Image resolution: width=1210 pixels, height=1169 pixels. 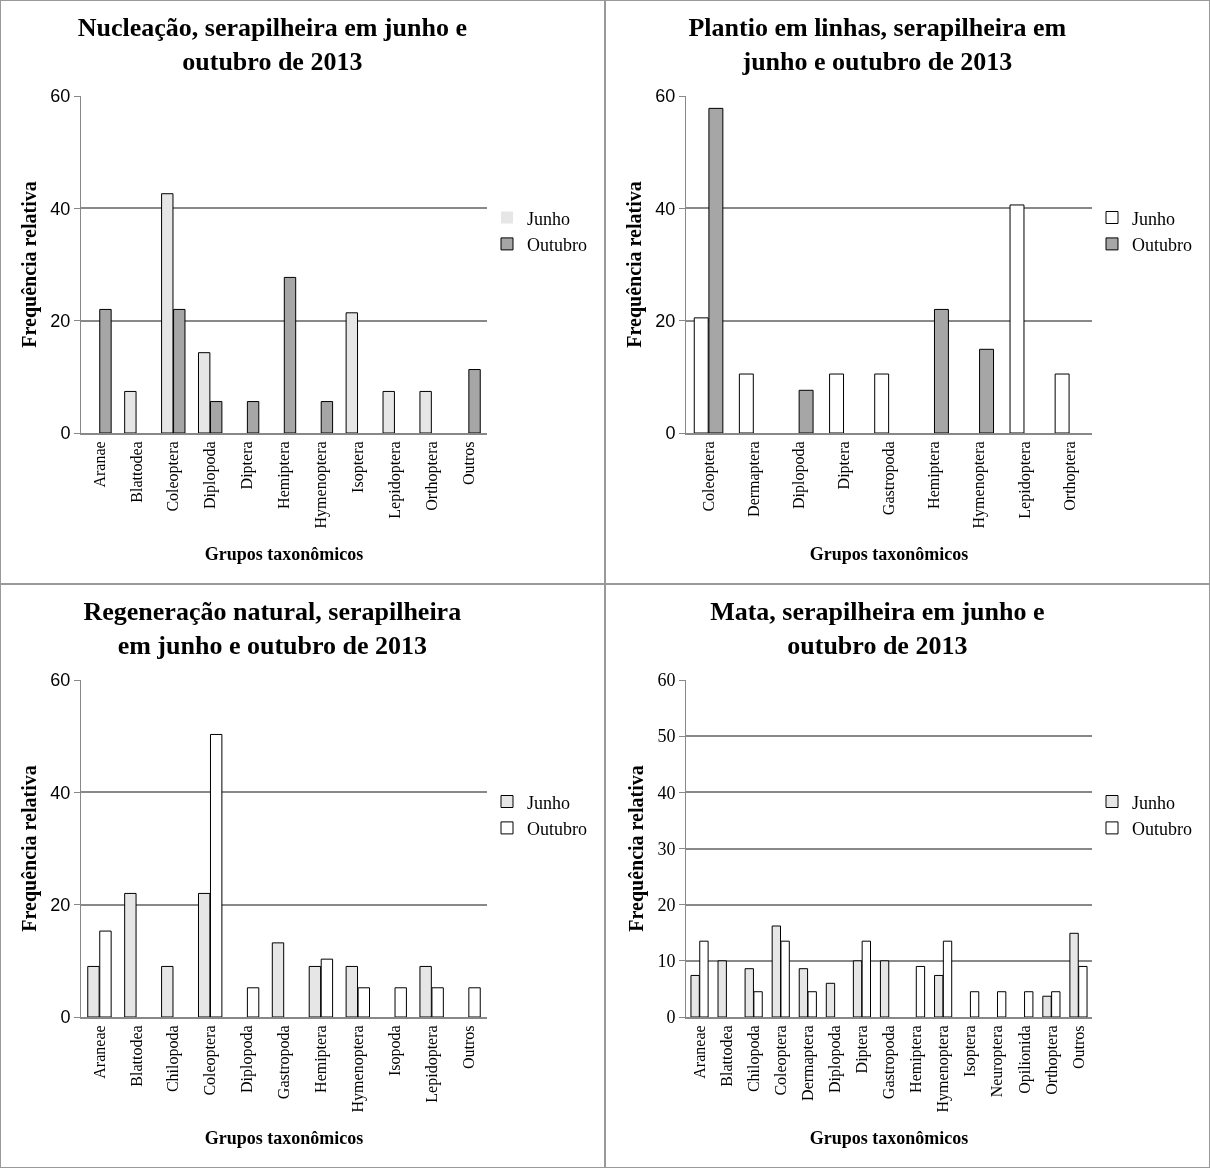 I want to click on chart-title: Mata, serapilheira em junho e outubro de 2013, so click(x=877, y=628).